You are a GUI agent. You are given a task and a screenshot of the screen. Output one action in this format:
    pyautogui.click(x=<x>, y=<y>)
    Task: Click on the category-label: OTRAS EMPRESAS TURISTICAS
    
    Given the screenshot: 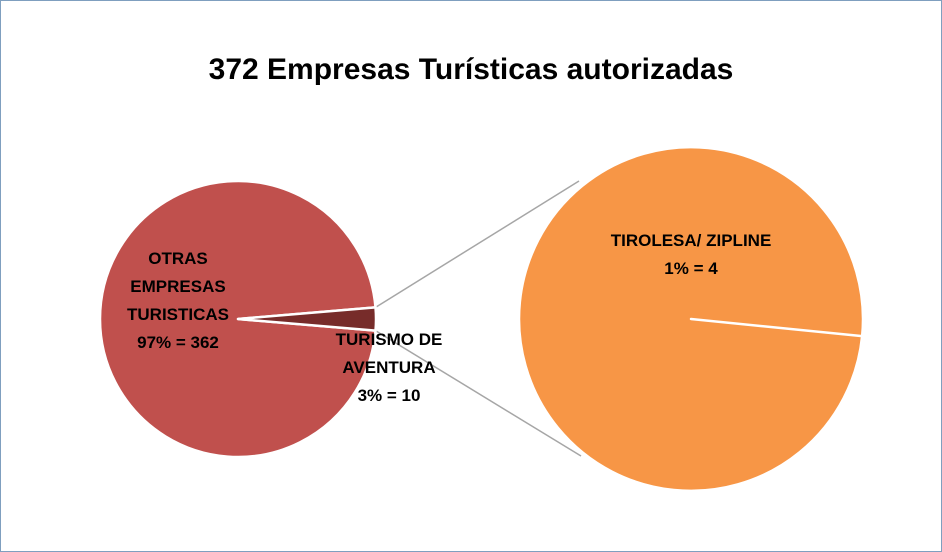 What is the action you would take?
    pyautogui.click(x=178, y=286)
    